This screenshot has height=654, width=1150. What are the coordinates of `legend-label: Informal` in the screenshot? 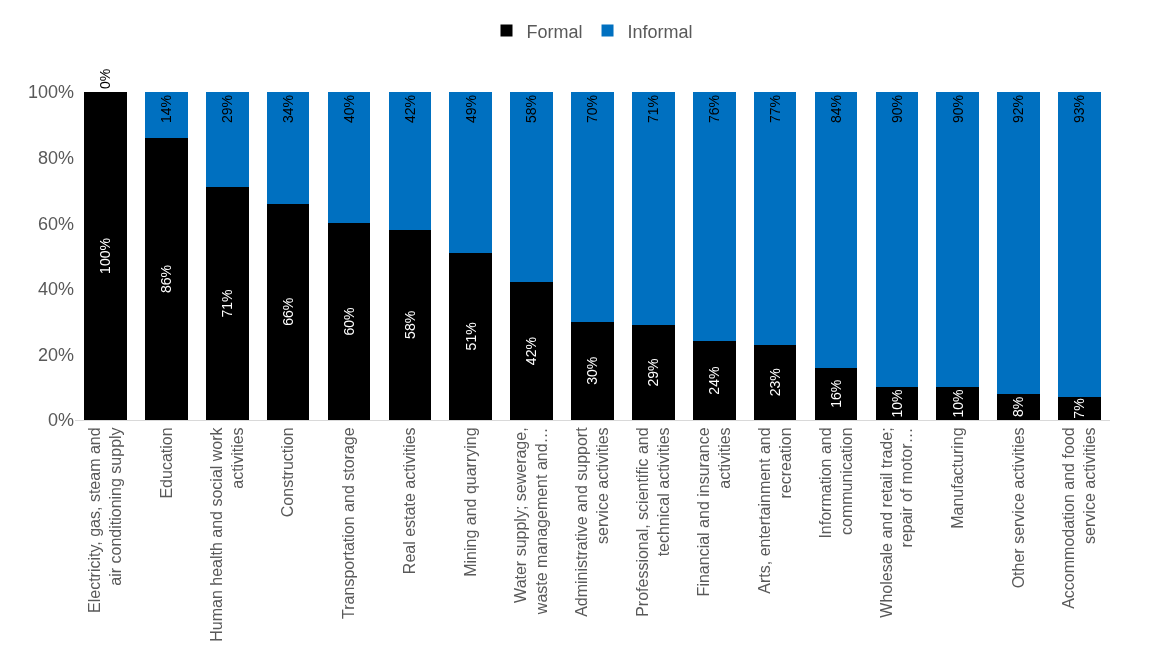 It's located at (660, 31).